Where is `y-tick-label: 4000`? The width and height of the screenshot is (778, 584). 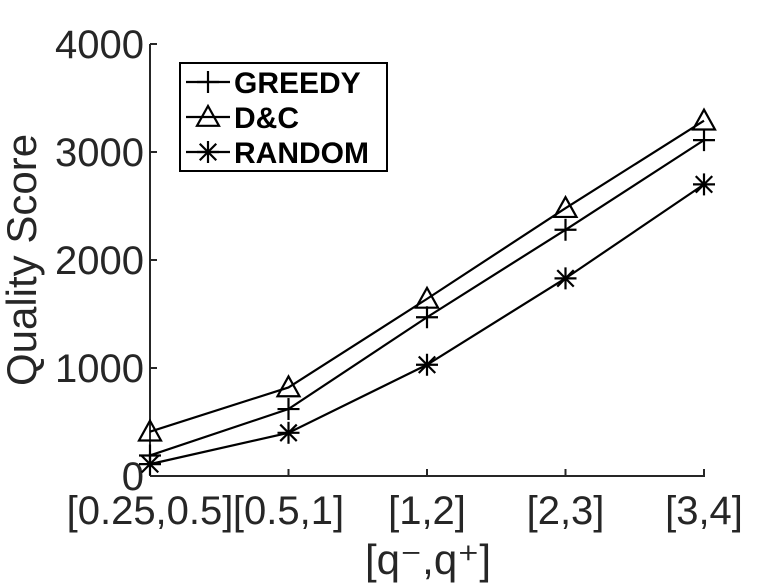 y-tick-label: 4000 is located at coordinates (99, 45).